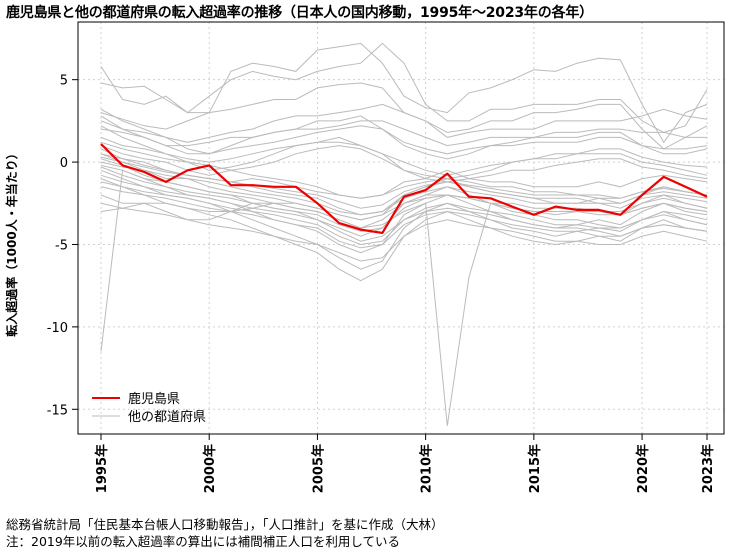 The height and width of the screenshot is (550, 750). I want to click on kagoshima-line, so click(404, 188).